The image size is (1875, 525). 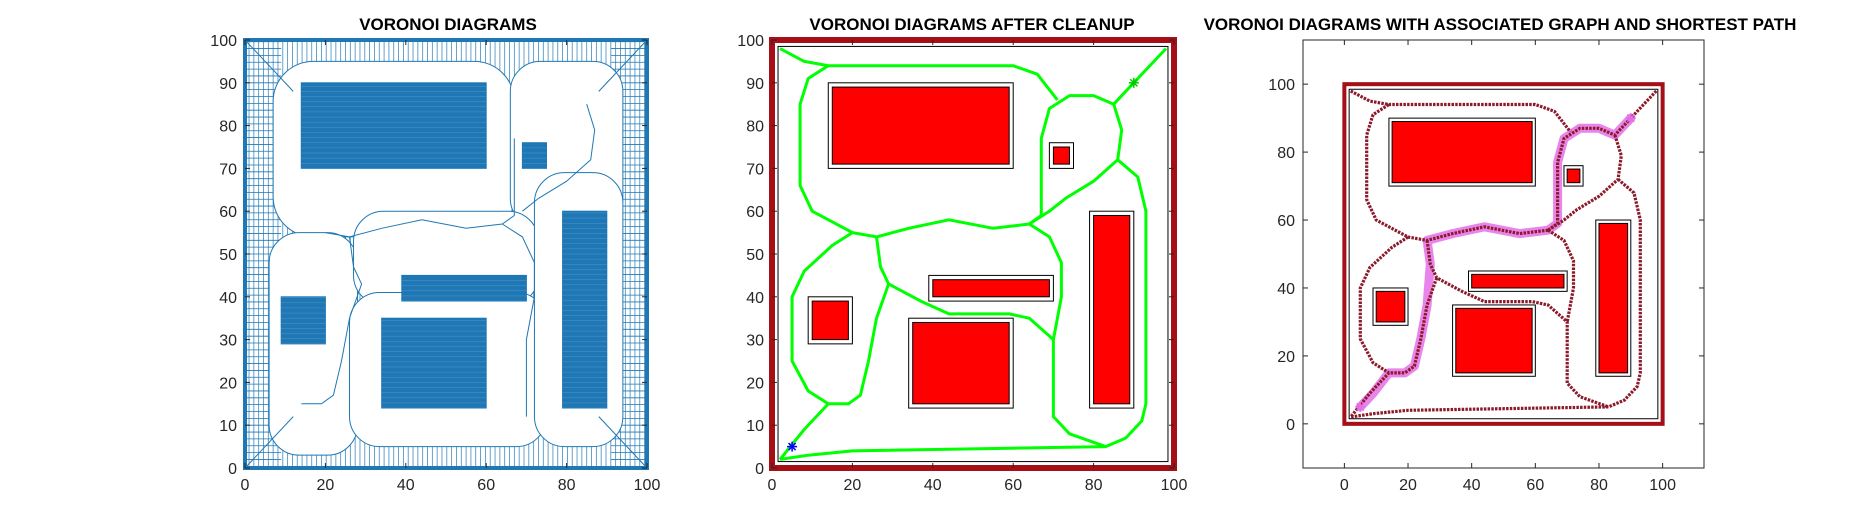 What do you see at coordinates (228, 169) in the screenshot?
I see `y-tick-label: 70` at bounding box center [228, 169].